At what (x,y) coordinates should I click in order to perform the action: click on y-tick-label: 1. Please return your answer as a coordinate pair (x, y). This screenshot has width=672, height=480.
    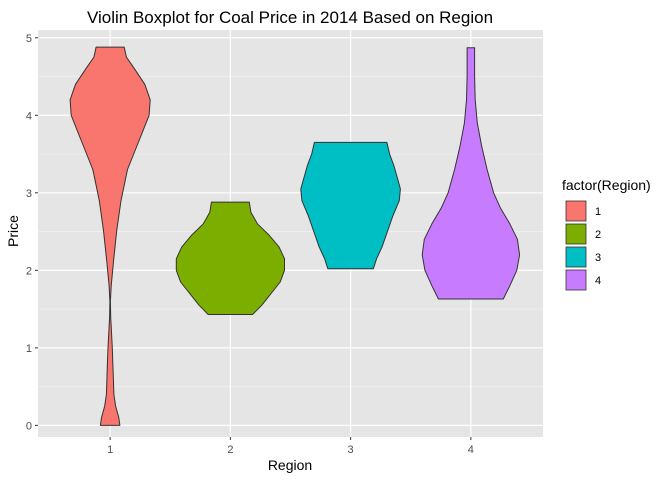
    Looking at the image, I should click on (29, 349).